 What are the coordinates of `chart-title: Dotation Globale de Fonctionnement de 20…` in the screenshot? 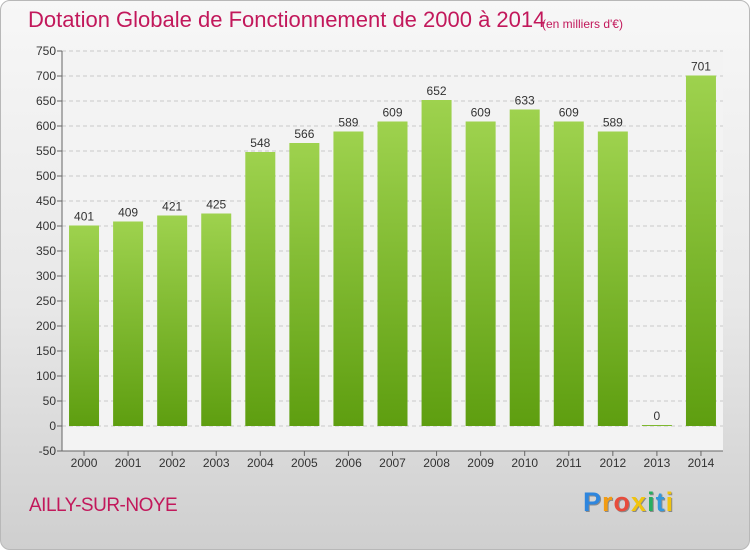 It's located at (287, 19).